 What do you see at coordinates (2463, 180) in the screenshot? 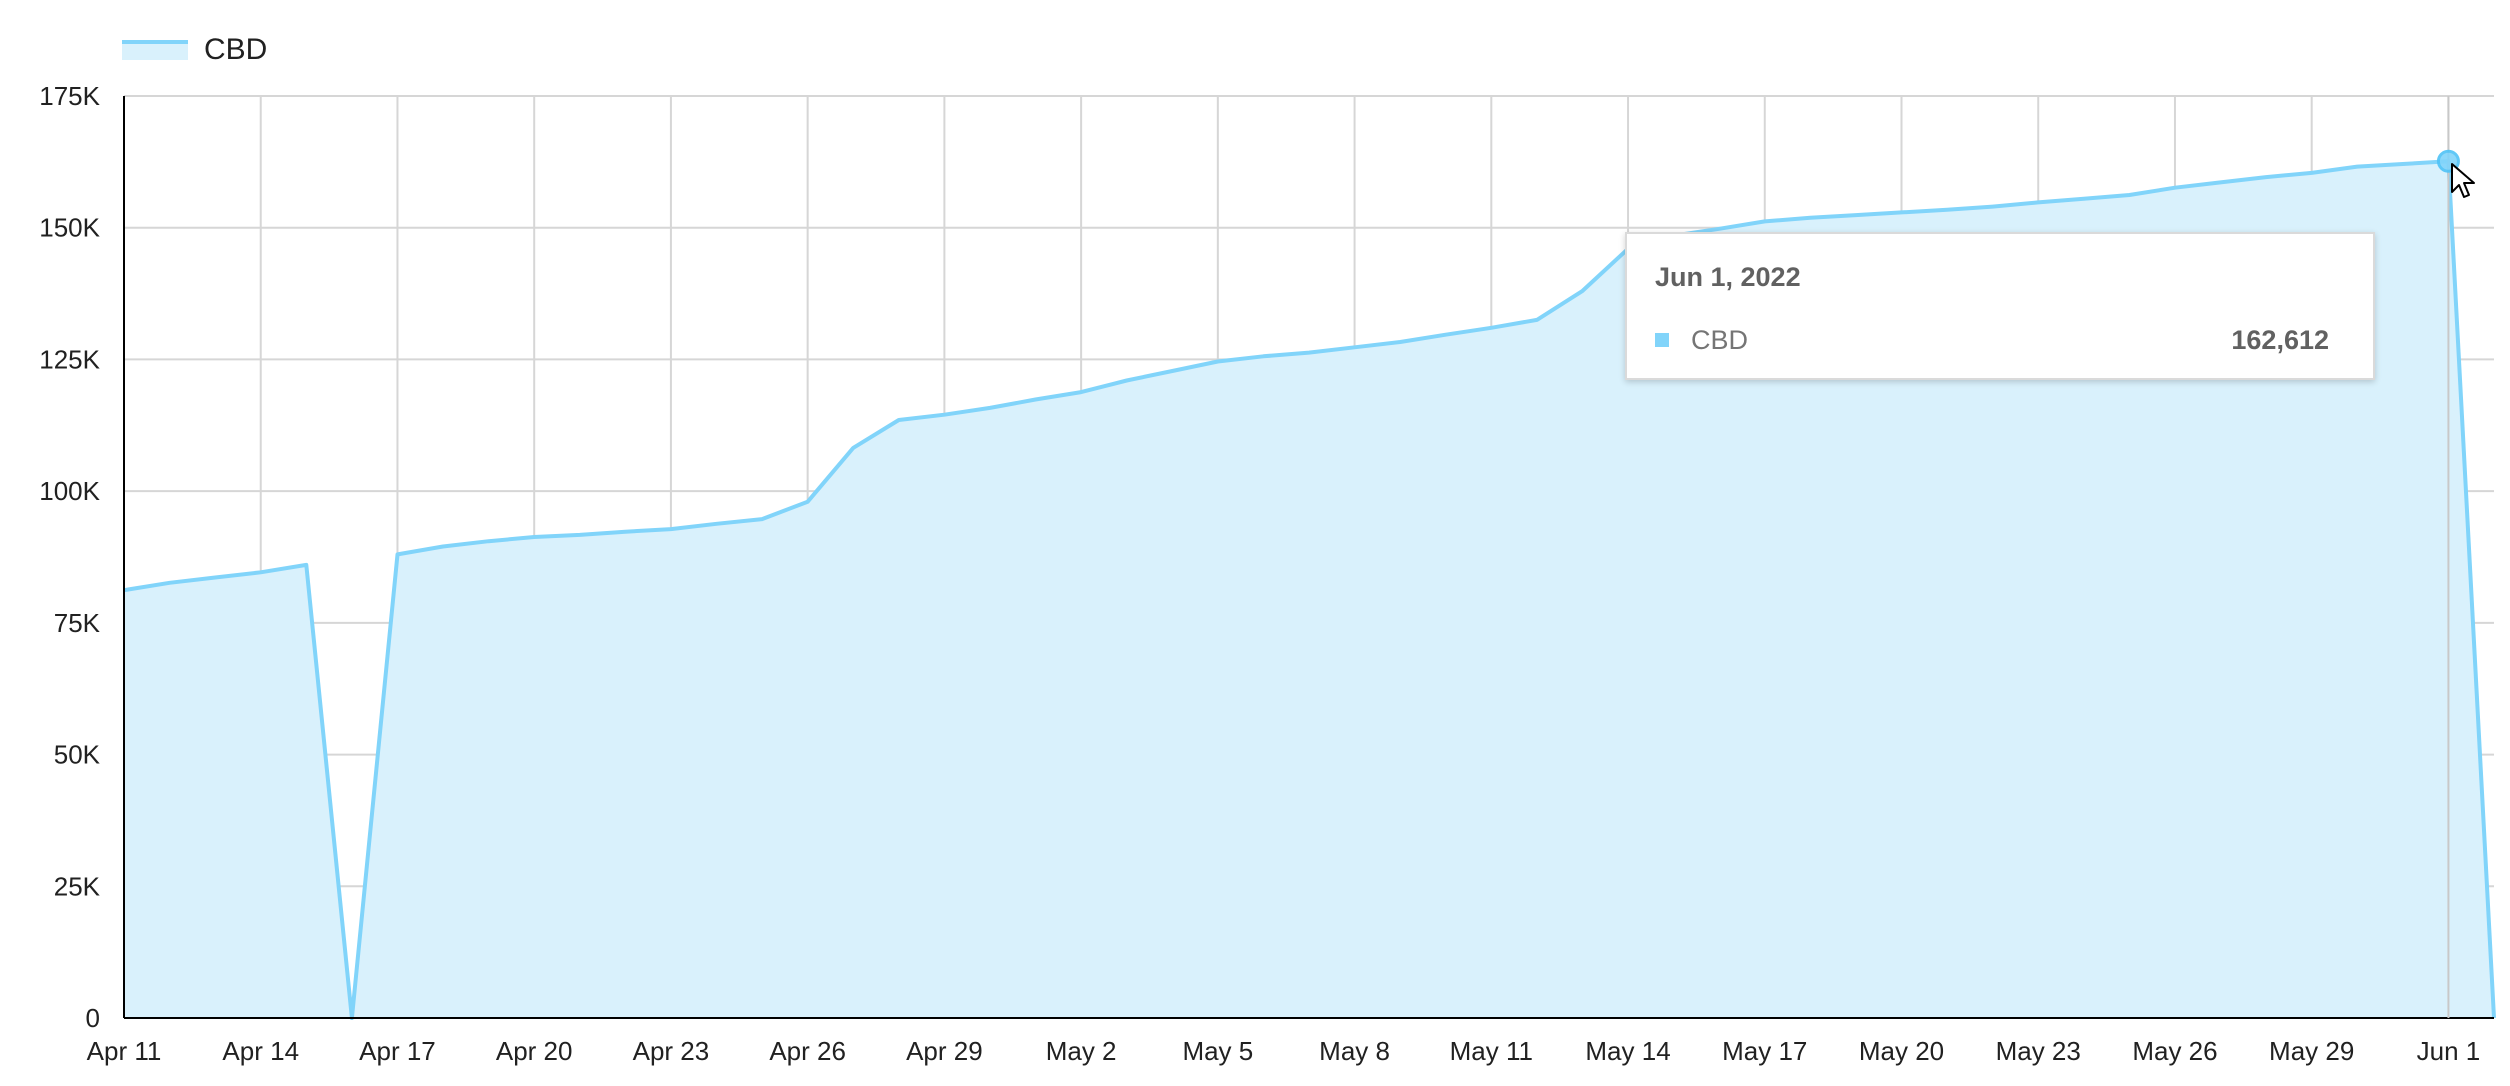
I see `mouse-pointer-icon` at bounding box center [2463, 180].